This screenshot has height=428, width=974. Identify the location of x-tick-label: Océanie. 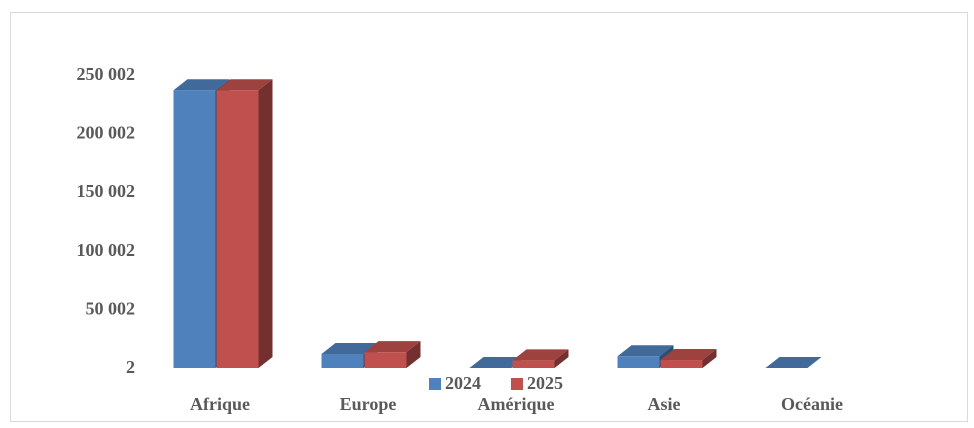
(812, 404).